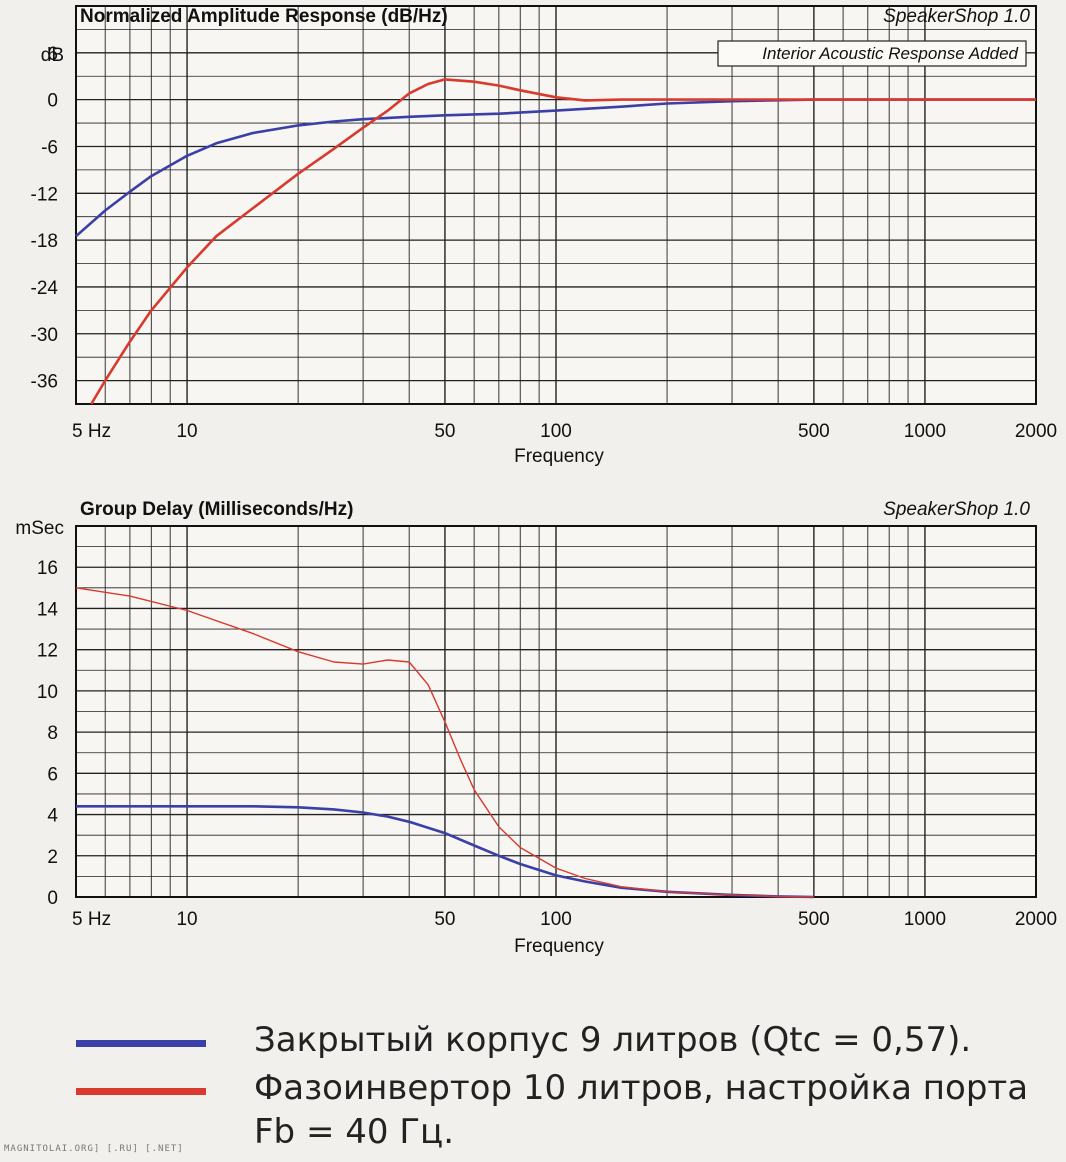  What do you see at coordinates (216, 509) in the screenshot?
I see `chart-title: Group Delay (Milliseconds/Hz)` at bounding box center [216, 509].